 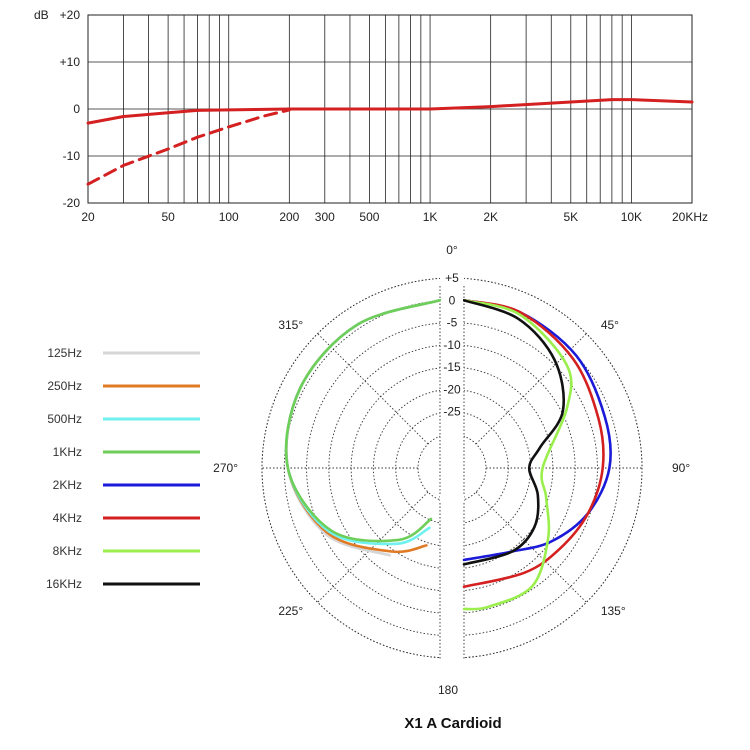 What do you see at coordinates (570, 217) in the screenshot?
I see `x-tick-label: 5K` at bounding box center [570, 217].